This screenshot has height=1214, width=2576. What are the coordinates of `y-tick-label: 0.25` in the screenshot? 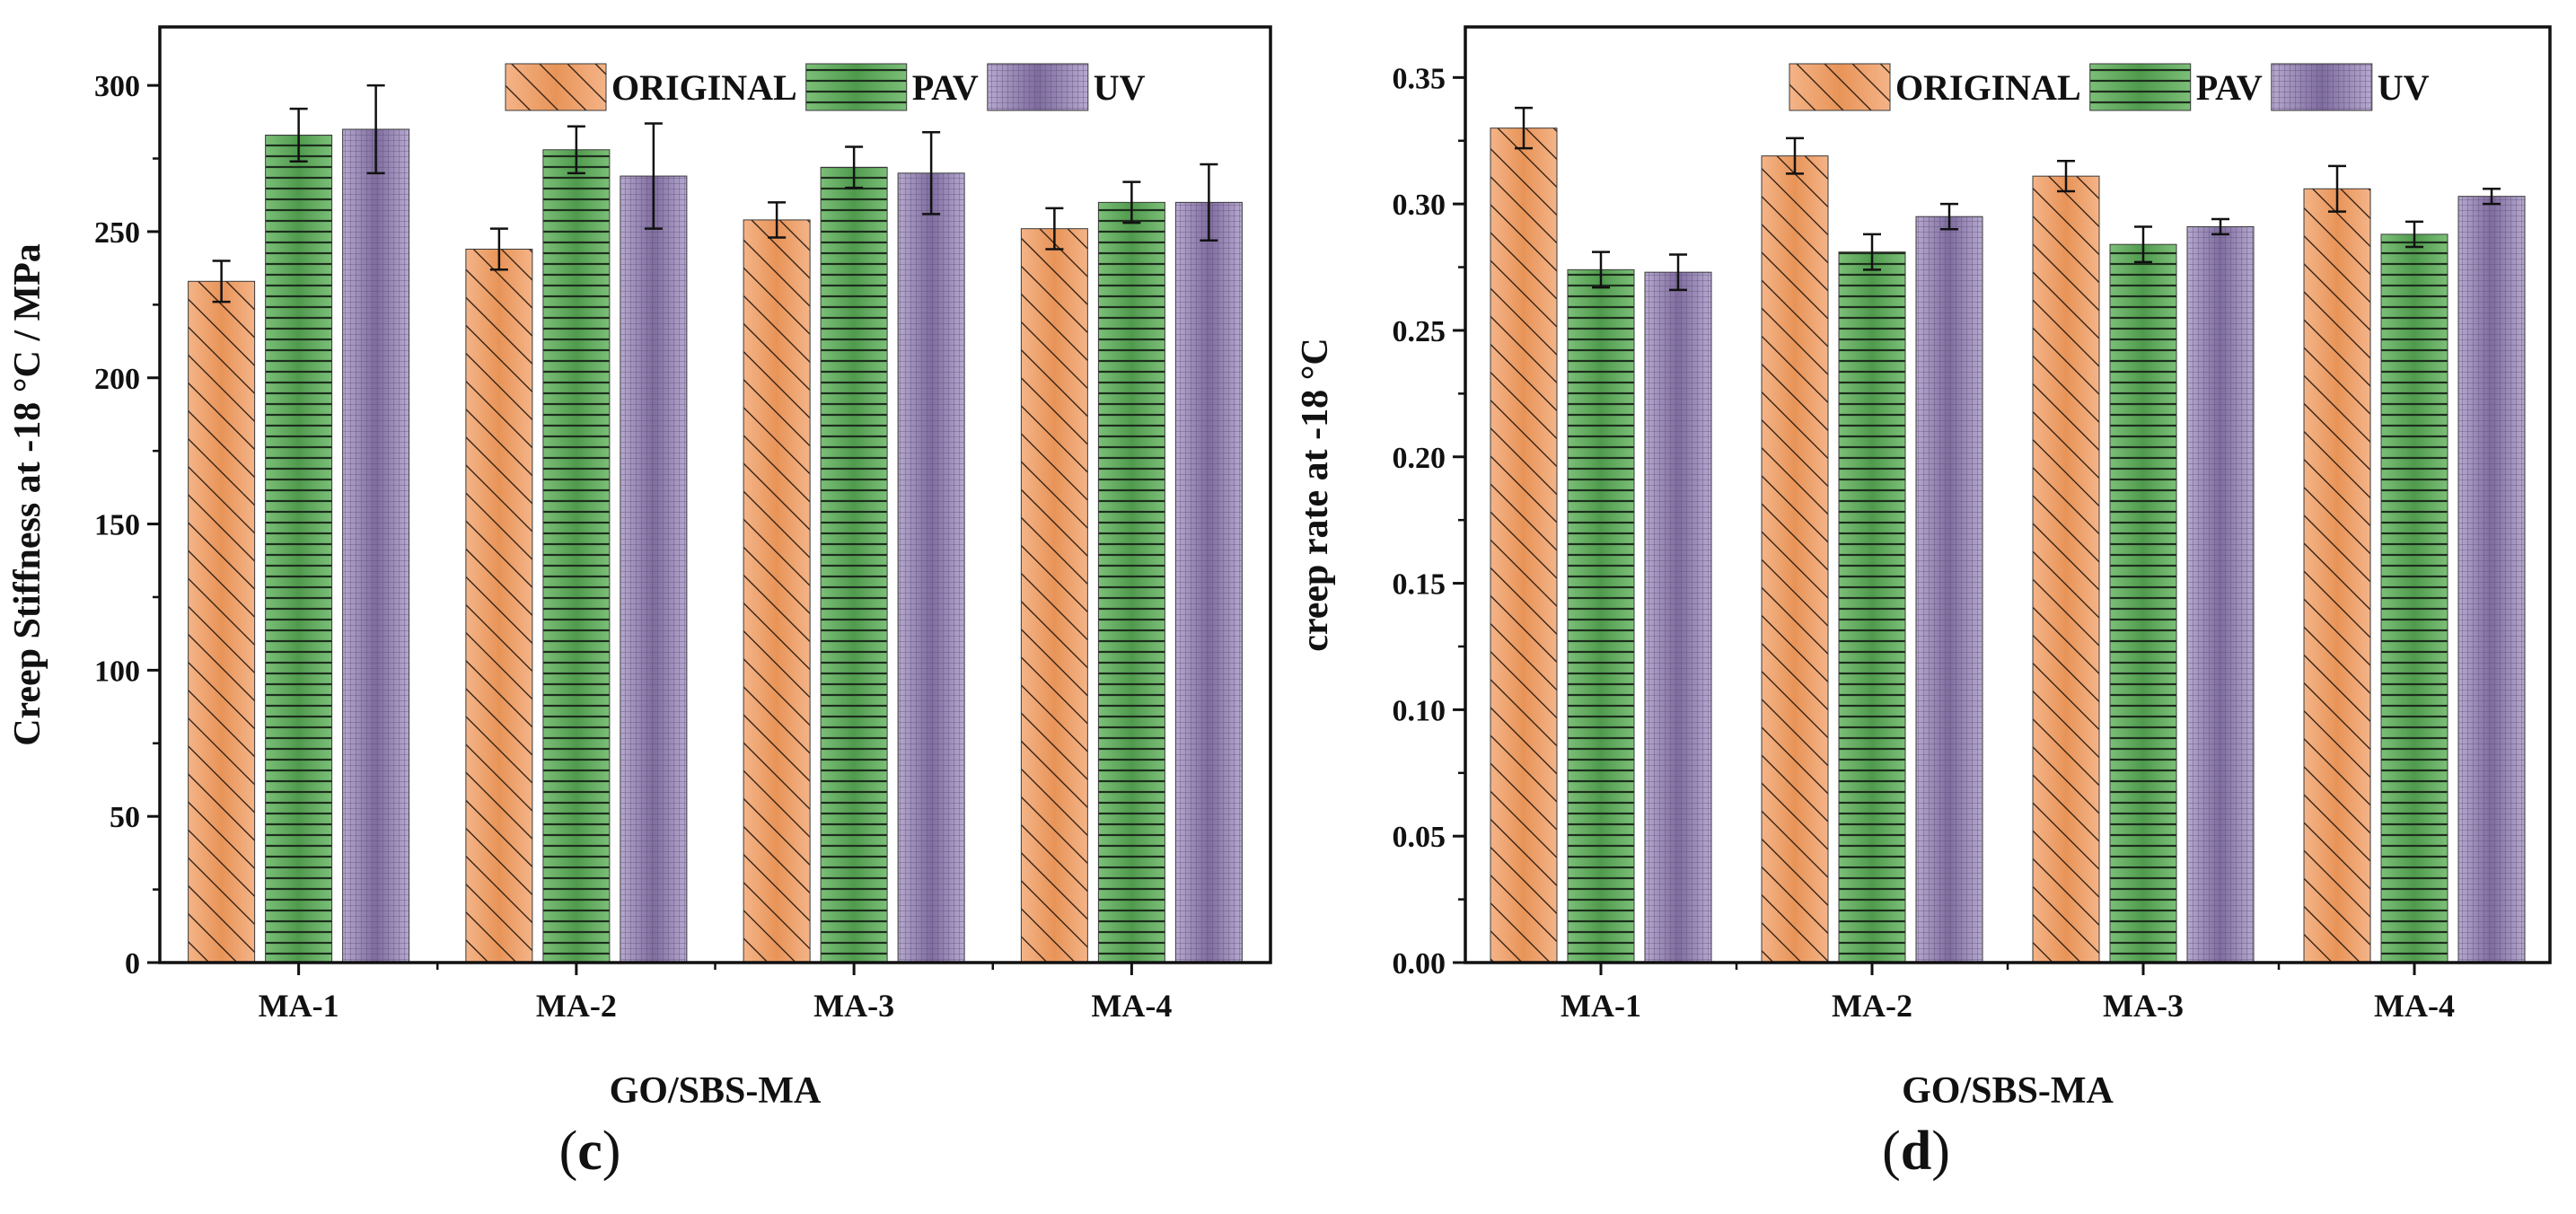 It's located at (1419, 331).